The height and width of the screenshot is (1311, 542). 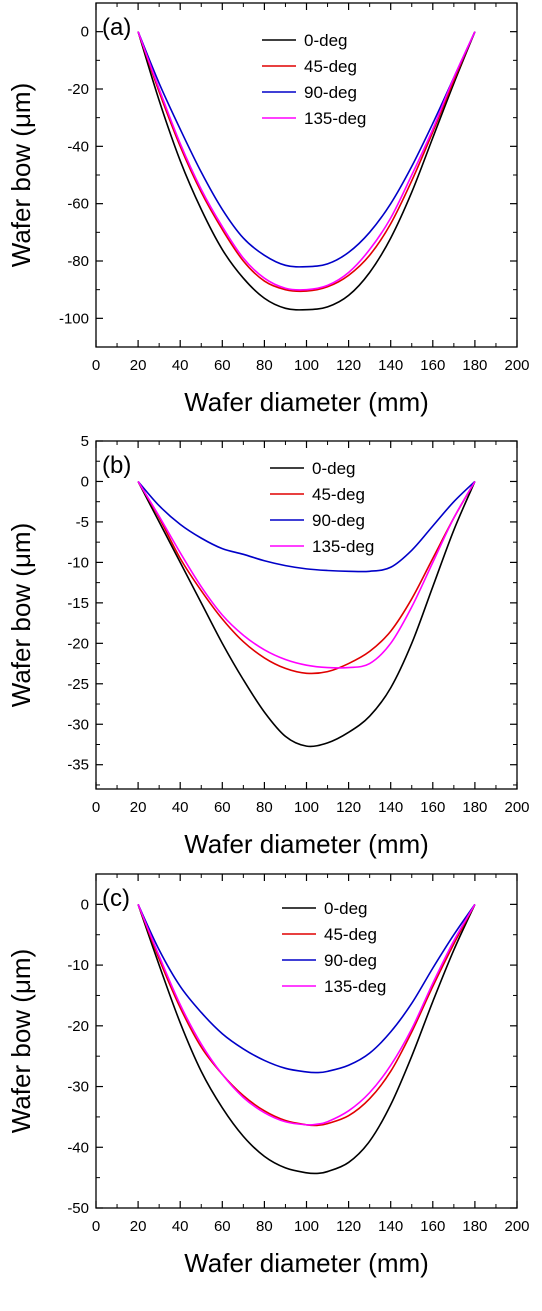 I want to click on y-tick-label: -60, so click(x=78, y=204).